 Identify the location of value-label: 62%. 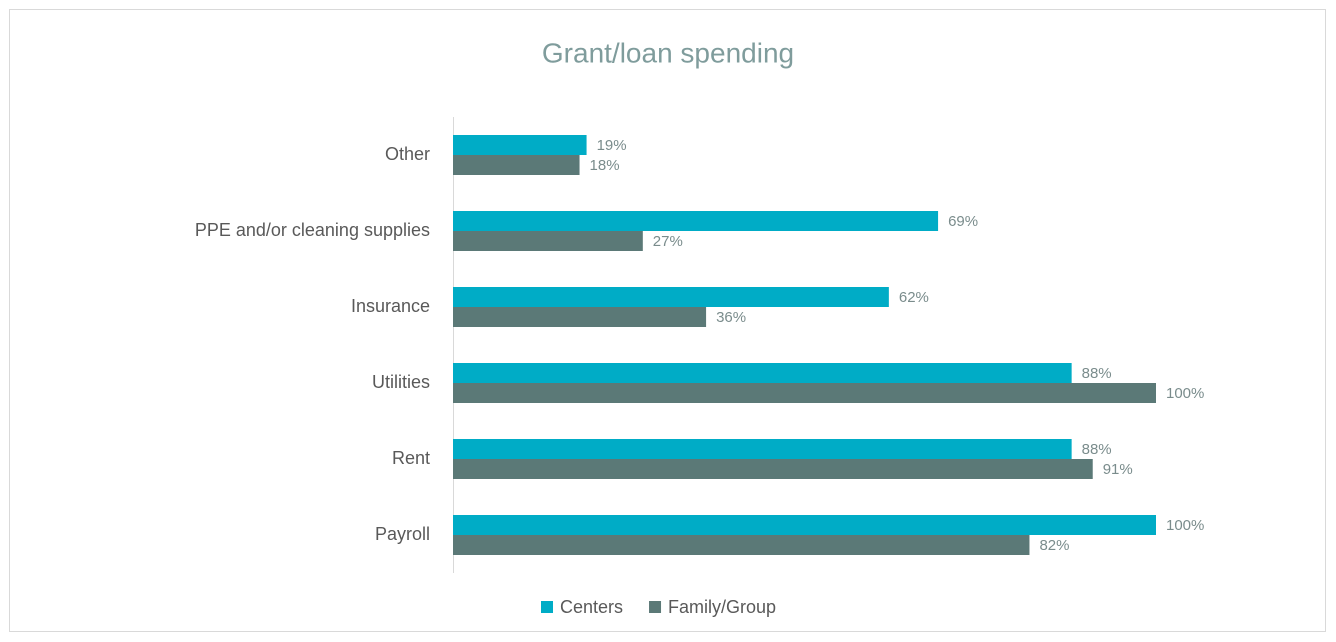
(914, 297).